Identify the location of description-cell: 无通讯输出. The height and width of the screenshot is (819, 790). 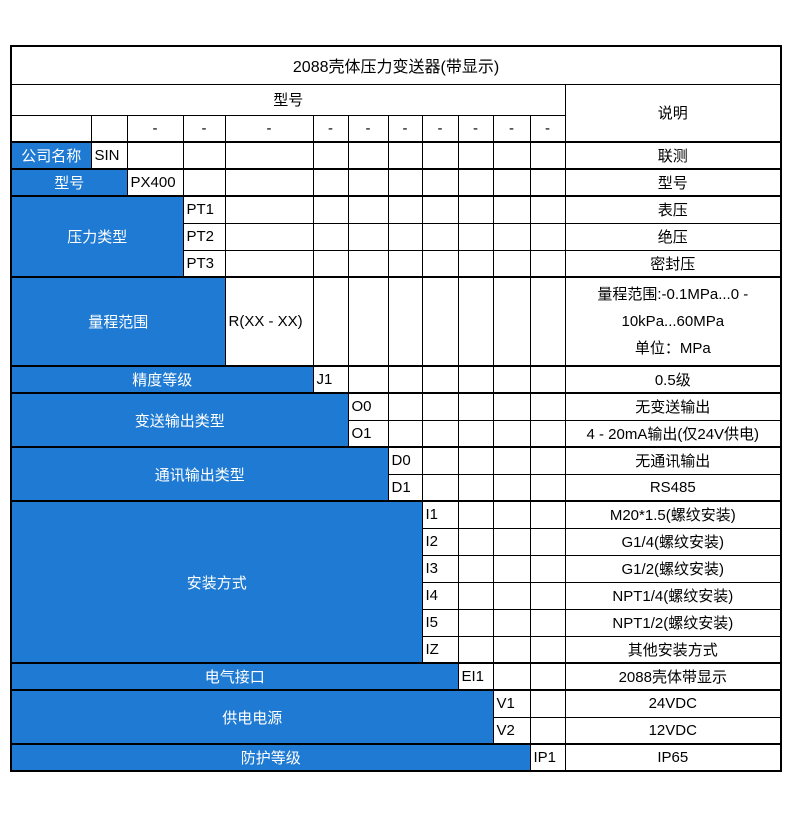
(673, 460).